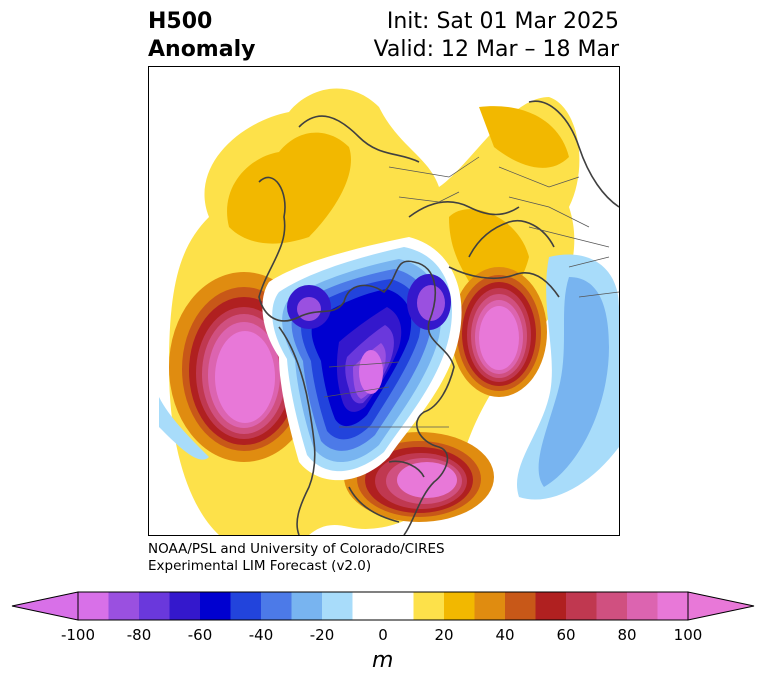 The width and height of the screenshot is (768, 686). Describe the element at coordinates (260, 566) in the screenshot. I see `credit-line-2: Experimental LIM Forecast (v2.0)` at that location.